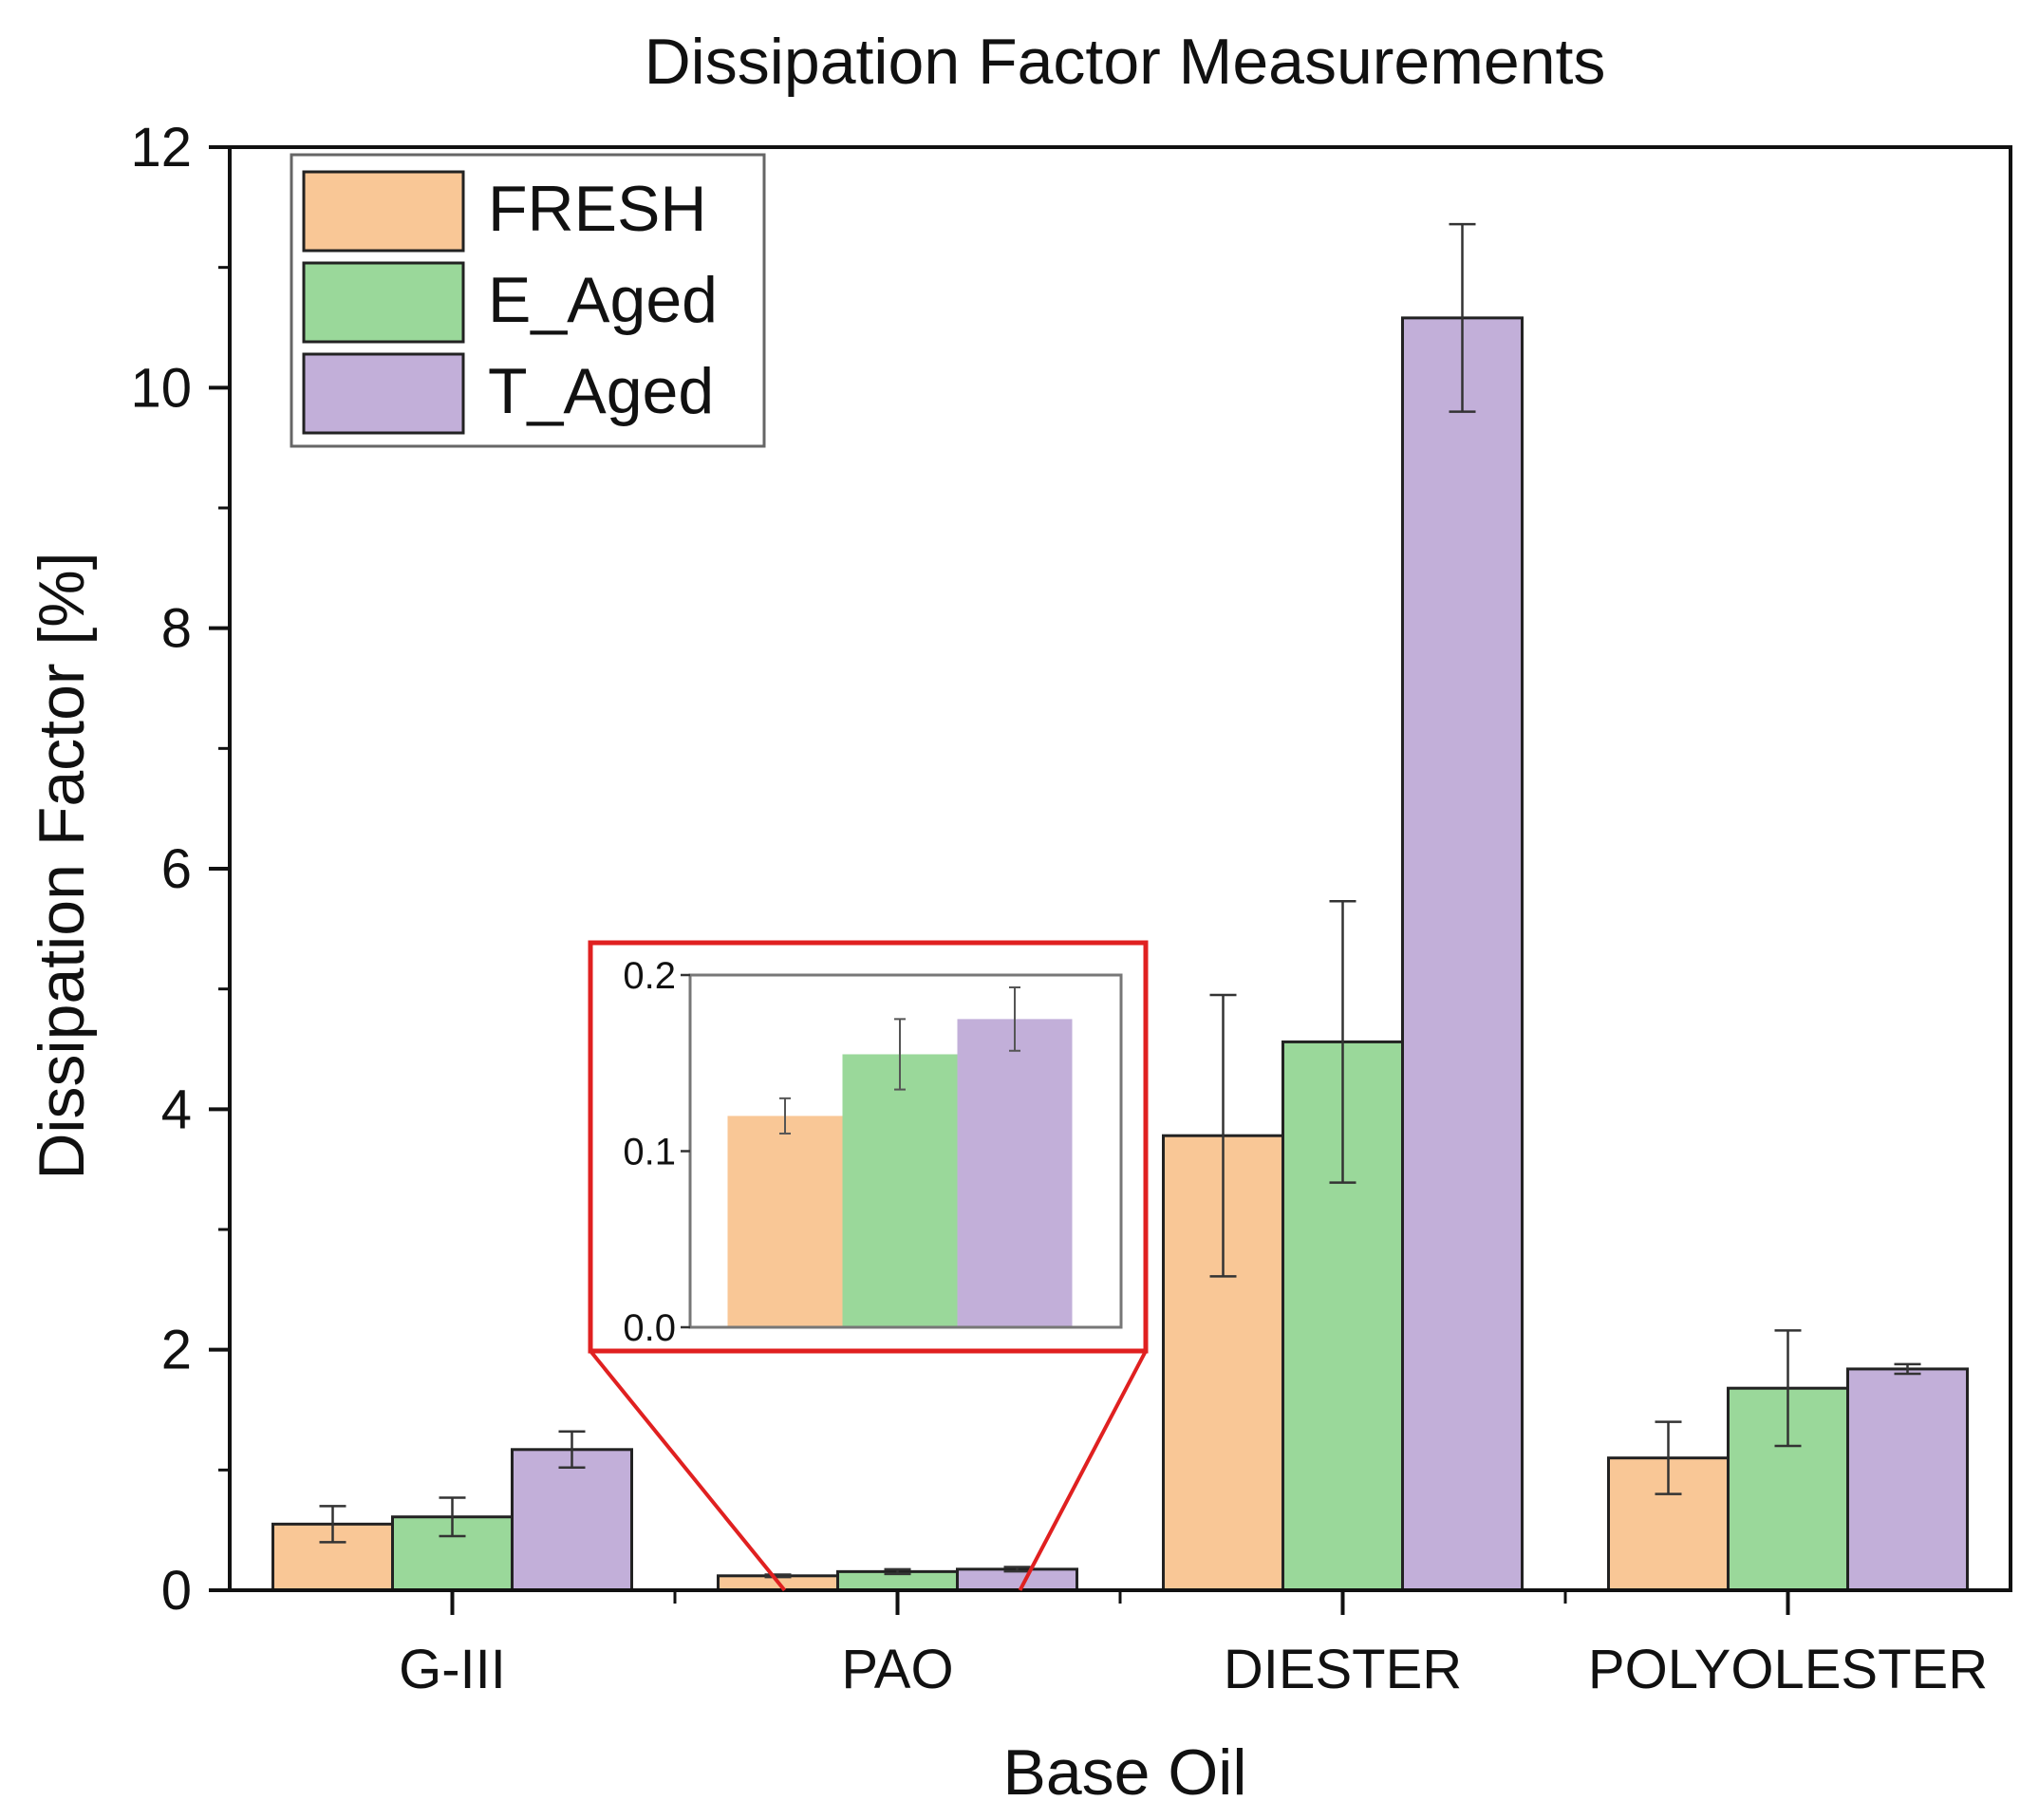 The image size is (2039, 1820). I want to click on y-axis-title: Dissipation Factor [%], so click(62, 866).